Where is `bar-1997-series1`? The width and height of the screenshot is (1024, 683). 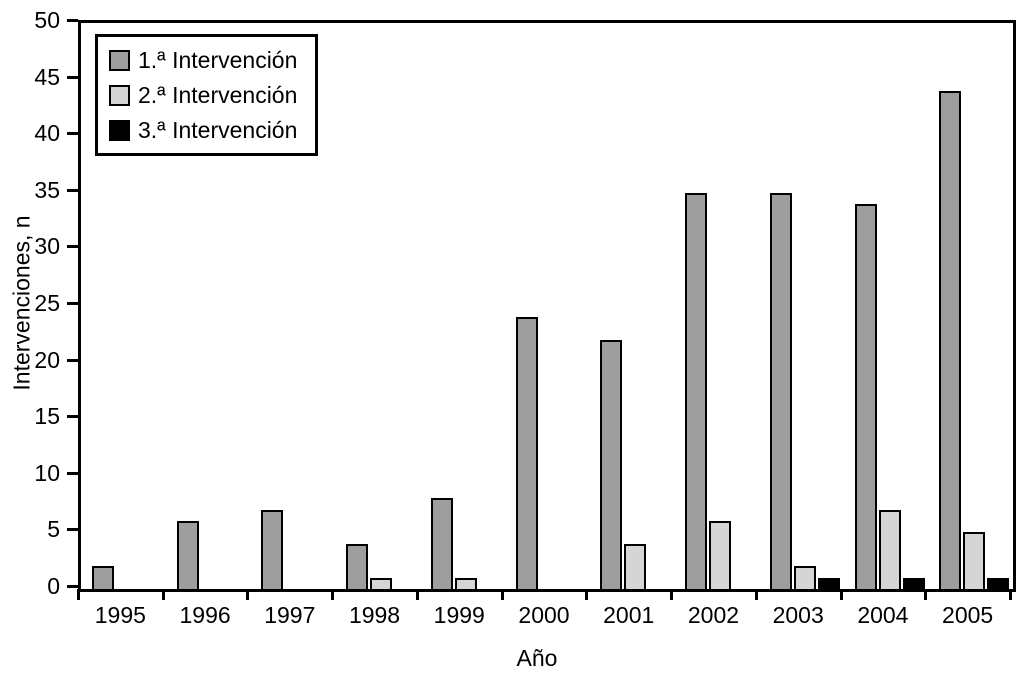
bar-1997-series1 is located at coordinates (272, 549).